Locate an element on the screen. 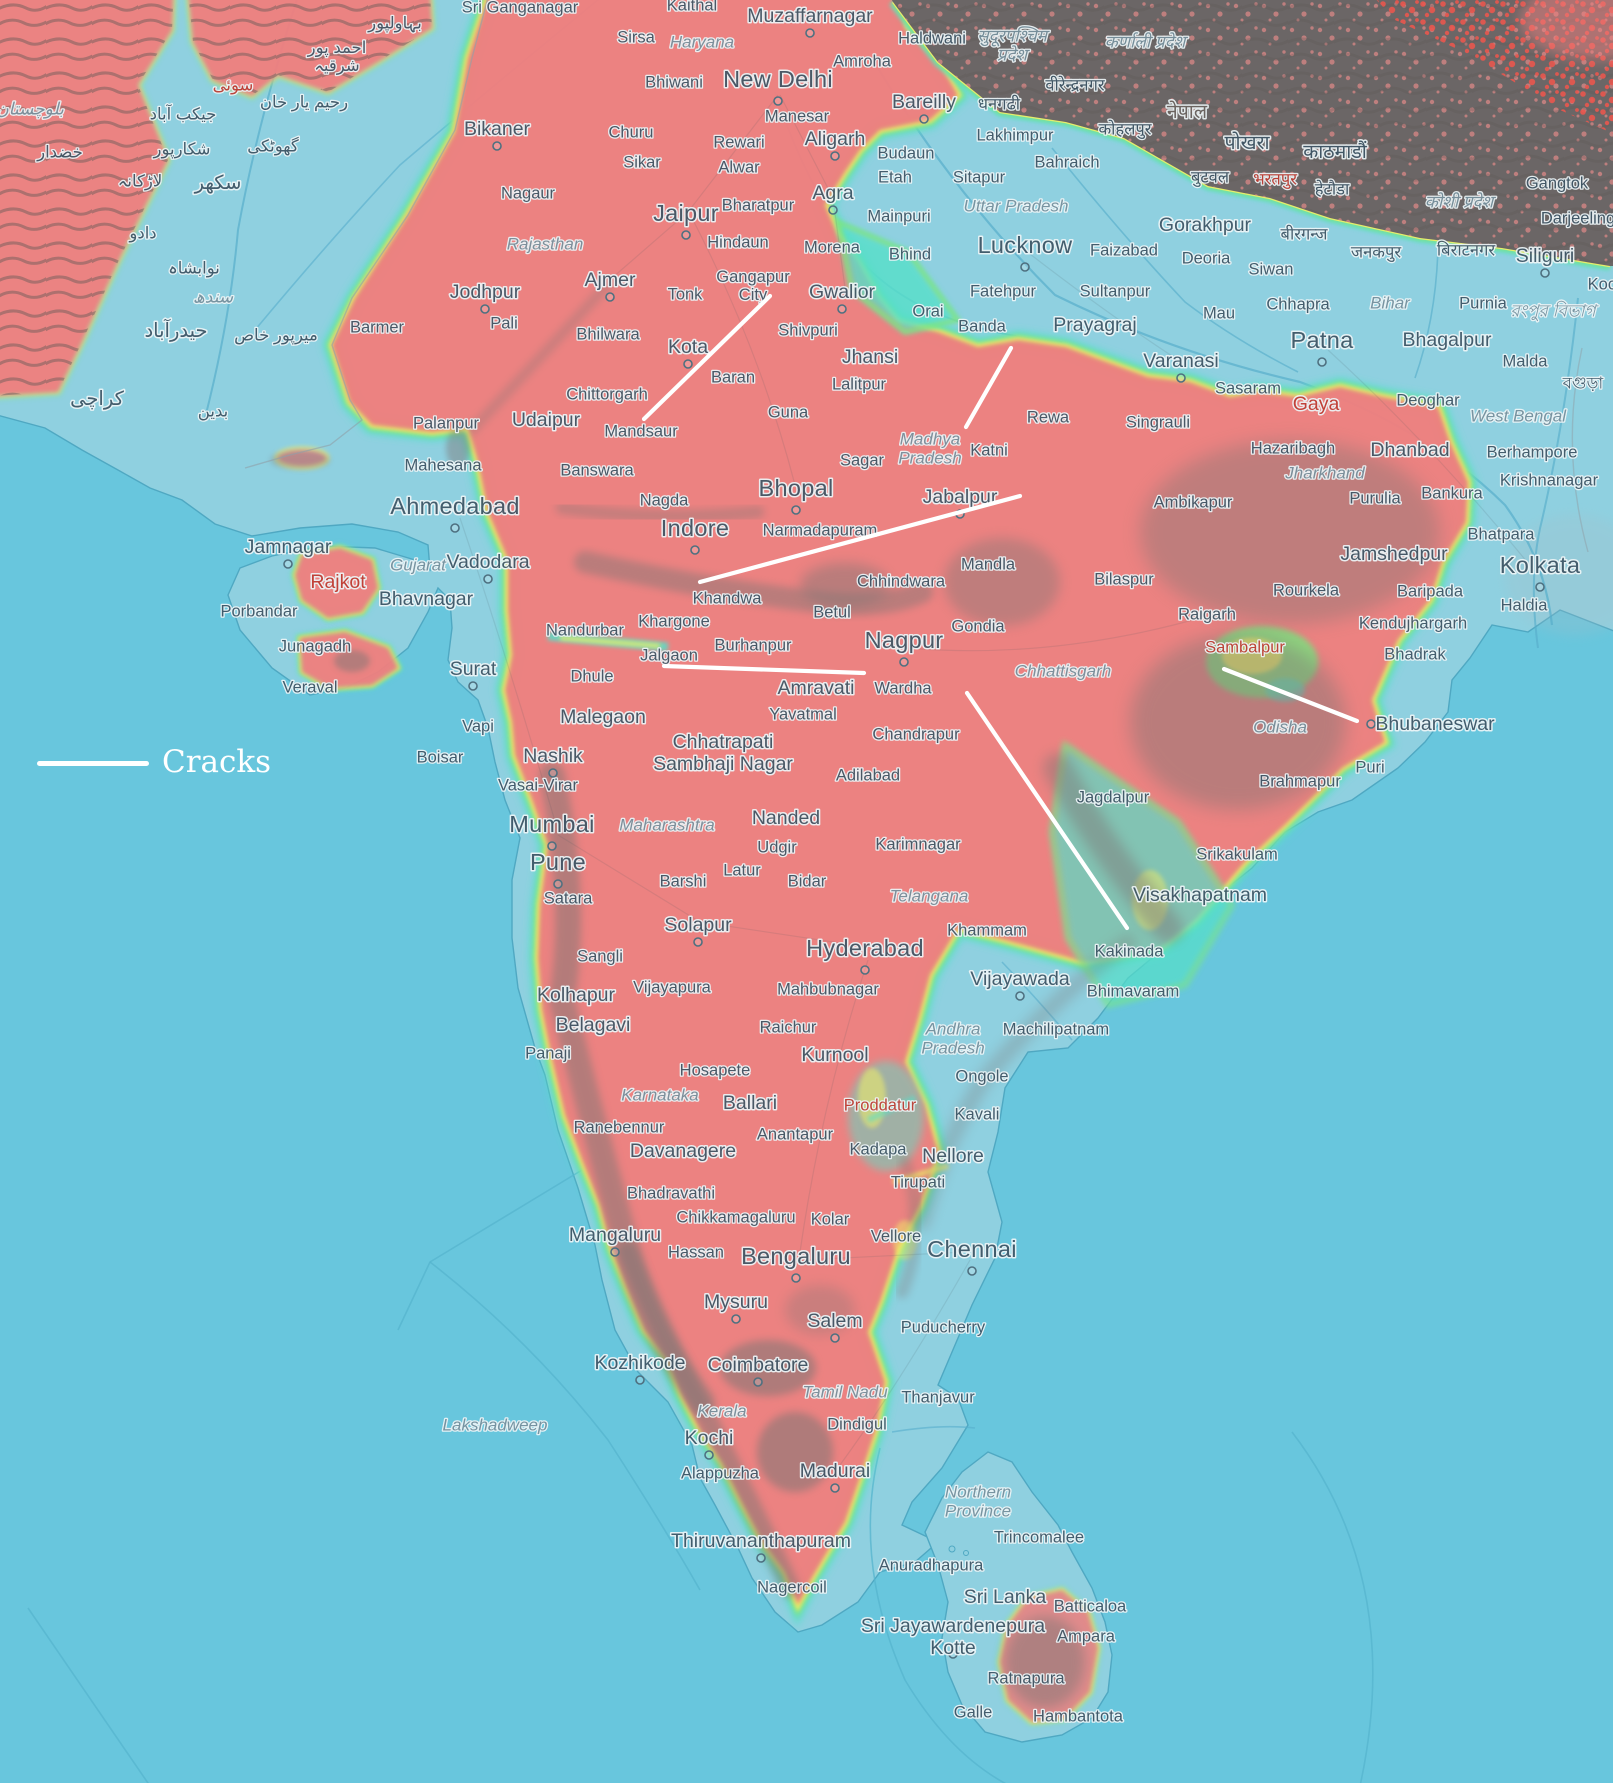  city-label: Budaun is located at coordinates (906, 153).